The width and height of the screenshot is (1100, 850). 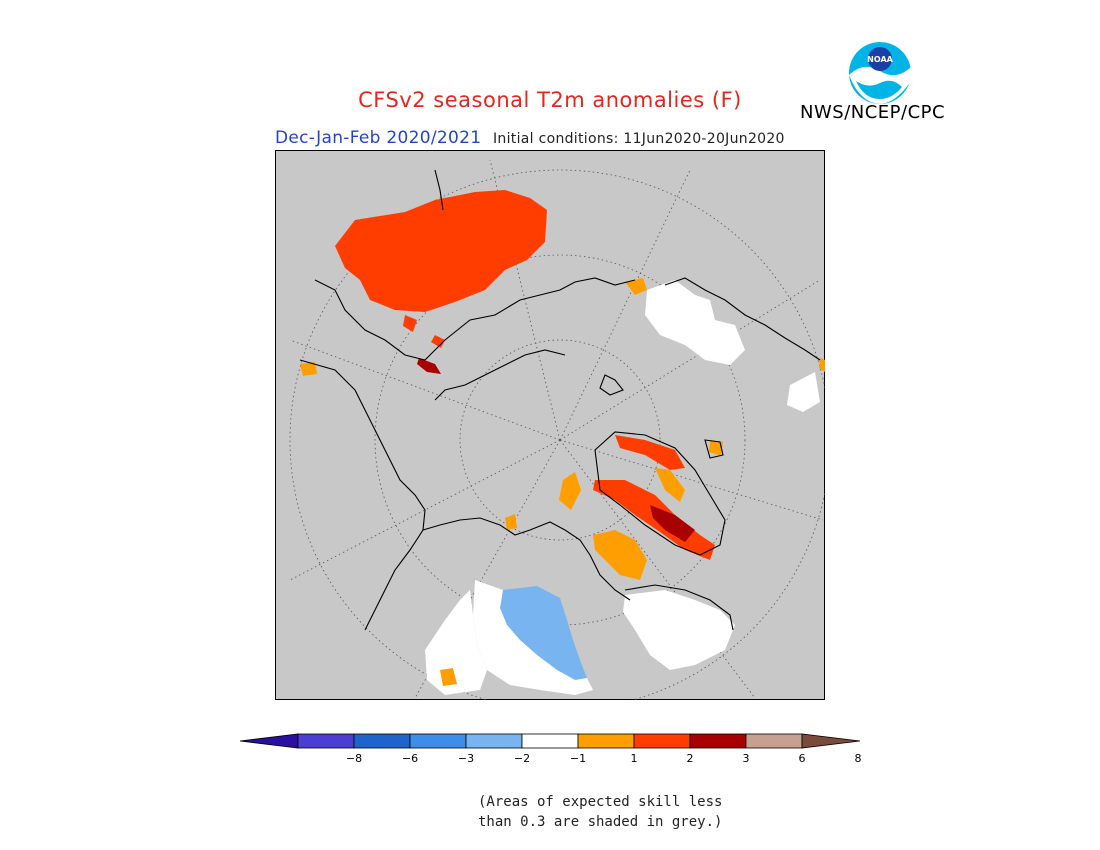 What do you see at coordinates (858, 758) in the screenshot?
I see `legend-tick-label: 8` at bounding box center [858, 758].